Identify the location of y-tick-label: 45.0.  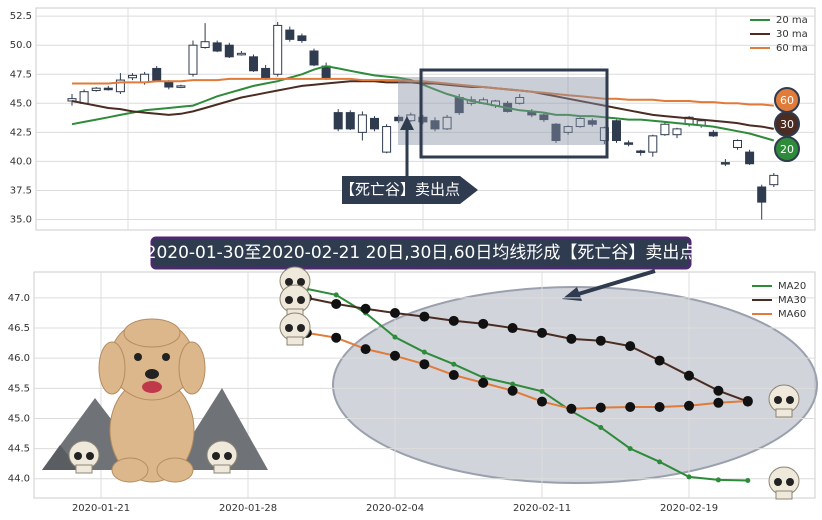
(19, 418).